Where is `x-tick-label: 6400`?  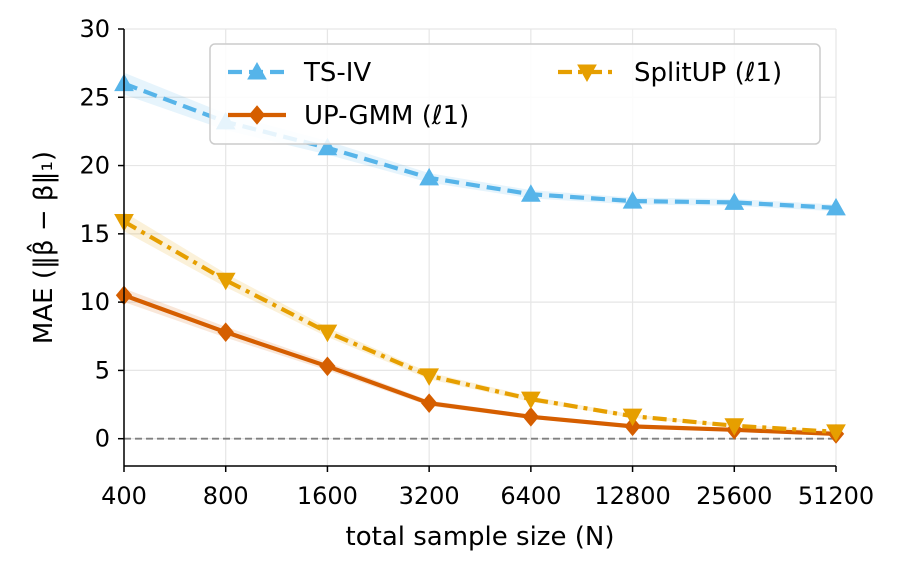 x-tick-label: 6400 is located at coordinates (530, 496).